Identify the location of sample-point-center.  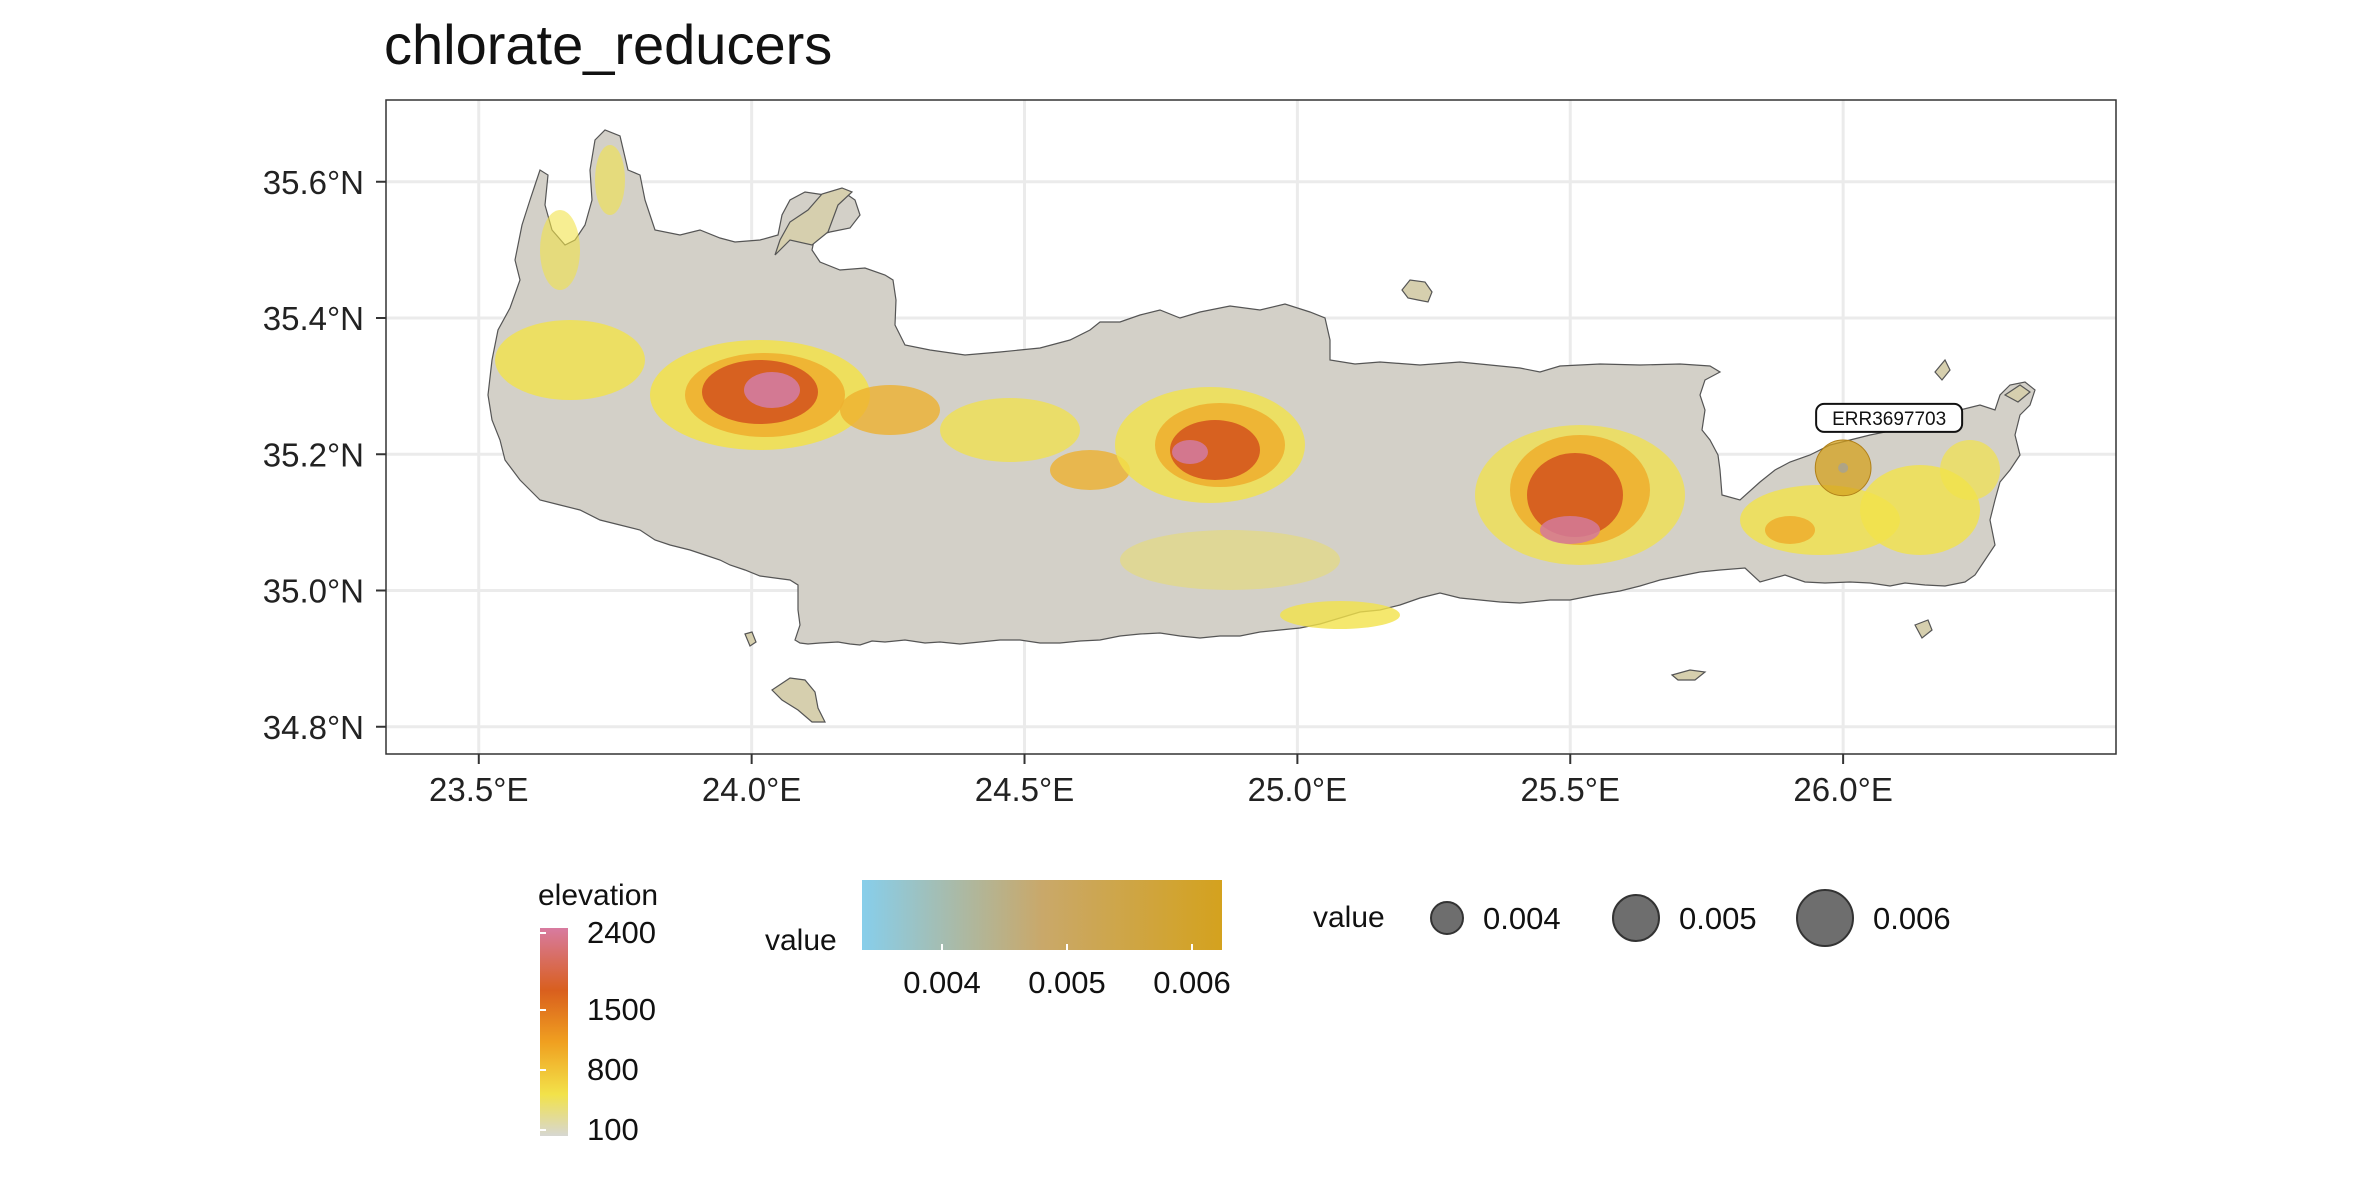
(1843, 467).